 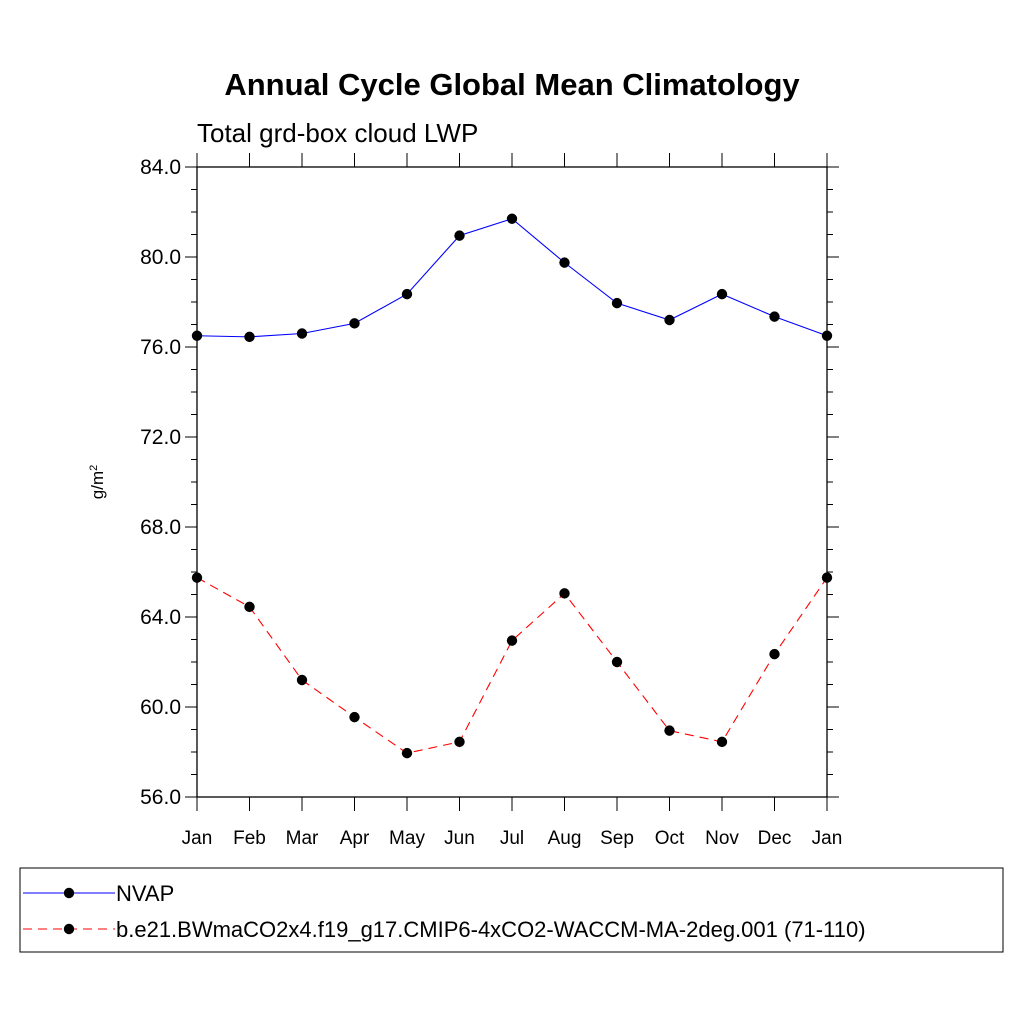 I want to click on legend-box, so click(x=511, y=910).